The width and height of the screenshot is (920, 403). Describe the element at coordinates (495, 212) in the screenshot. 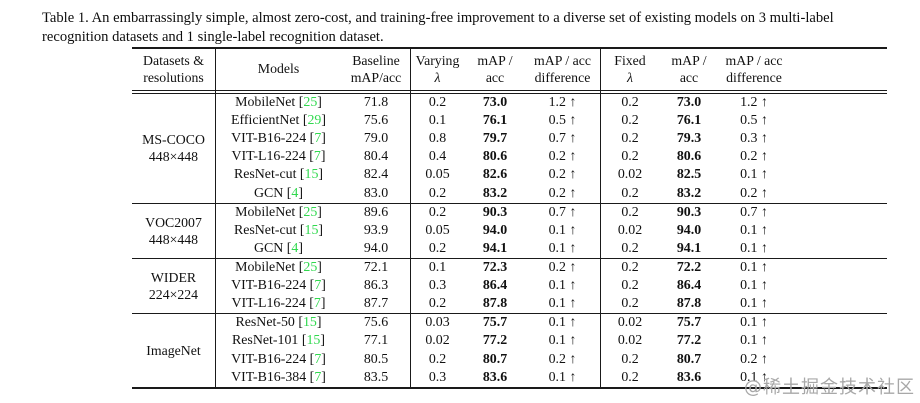

I see `varying-map-cell: 90.3` at that location.